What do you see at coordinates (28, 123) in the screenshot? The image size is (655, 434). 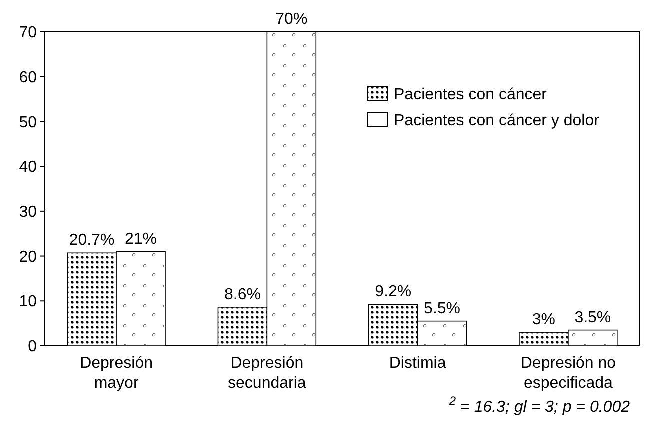 I see `y-tick-label: 50` at bounding box center [28, 123].